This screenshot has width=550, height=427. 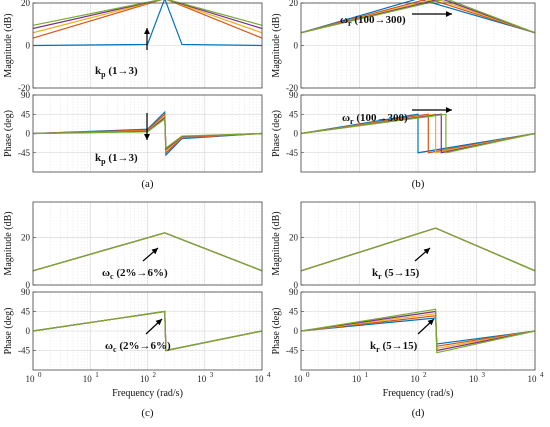 What do you see at coordinates (484, 375) in the screenshot?
I see `x-tick-exponent: 3` at bounding box center [484, 375].